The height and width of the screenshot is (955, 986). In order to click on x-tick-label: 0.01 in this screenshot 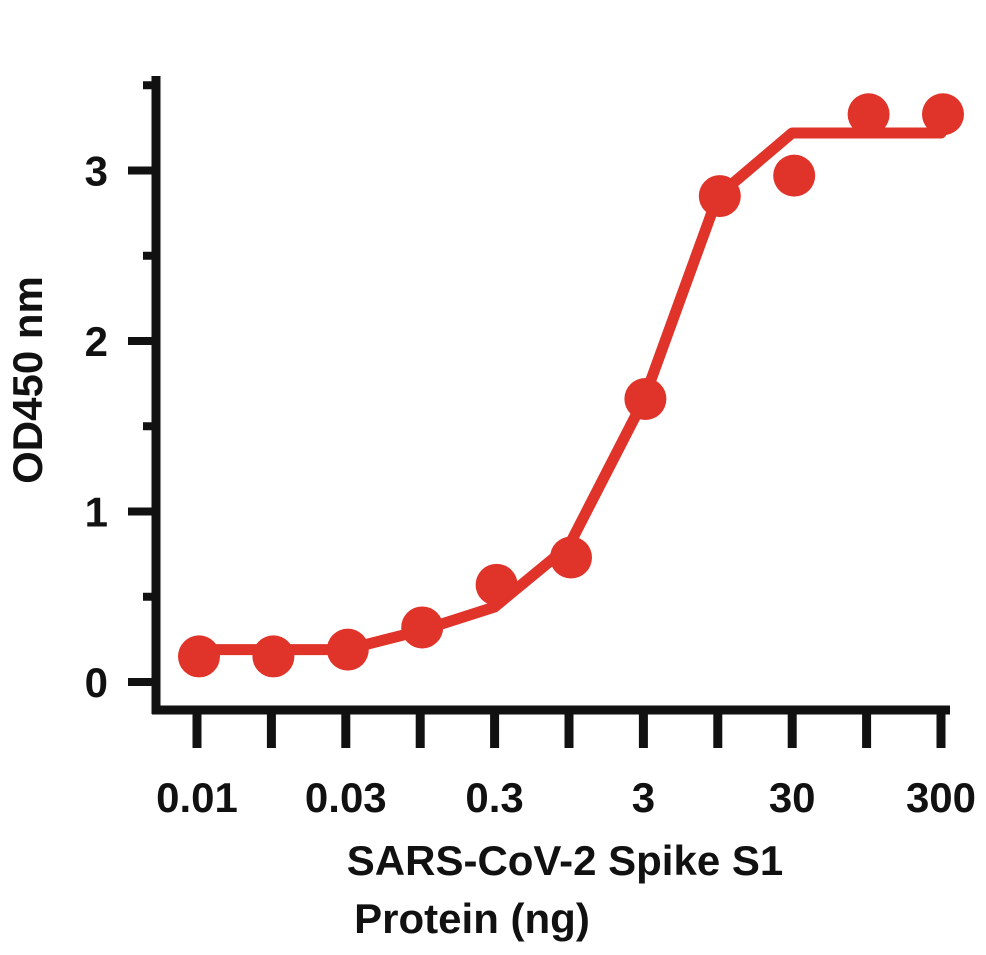, I will do `click(197, 797)`.